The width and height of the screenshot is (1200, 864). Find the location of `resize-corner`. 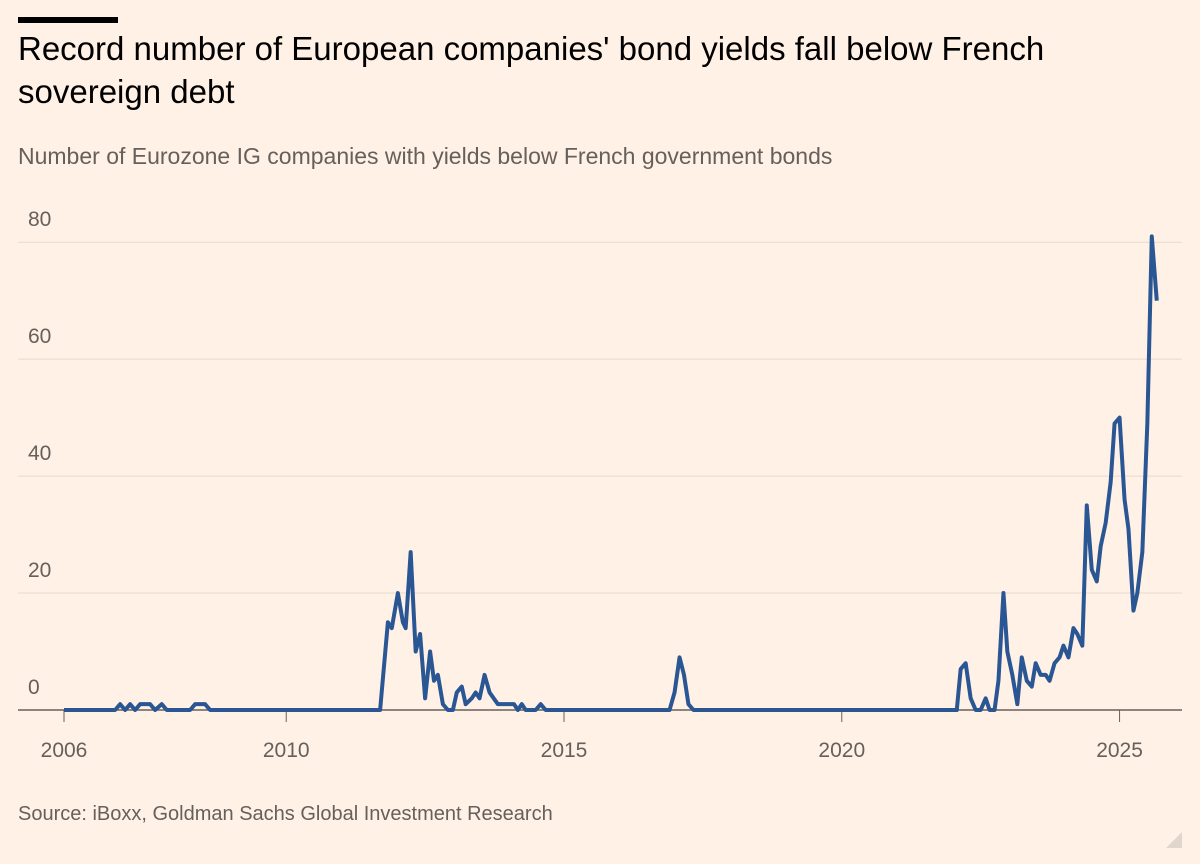

resize-corner is located at coordinates (1174, 840).